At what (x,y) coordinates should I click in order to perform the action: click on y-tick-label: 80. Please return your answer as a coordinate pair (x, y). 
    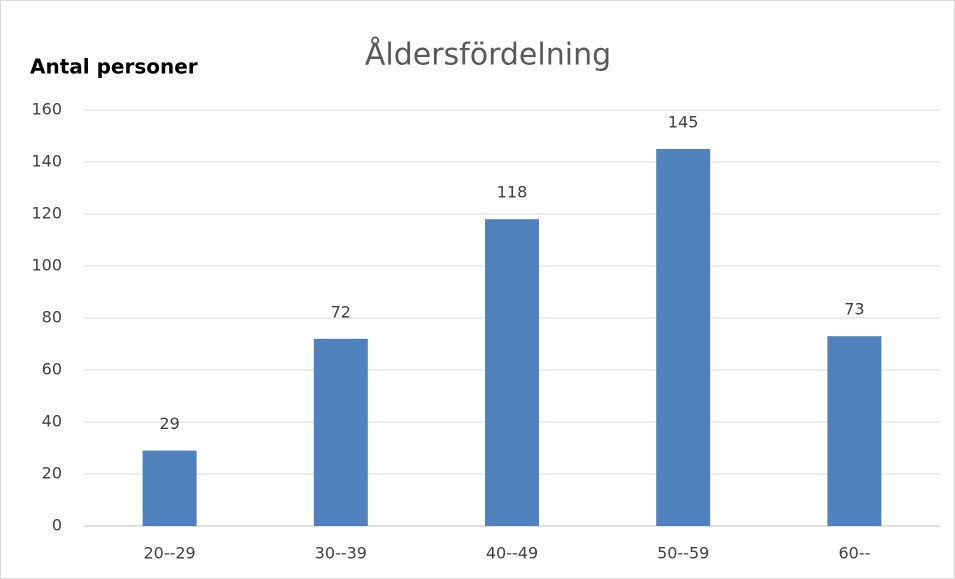
    Looking at the image, I should click on (52, 317).